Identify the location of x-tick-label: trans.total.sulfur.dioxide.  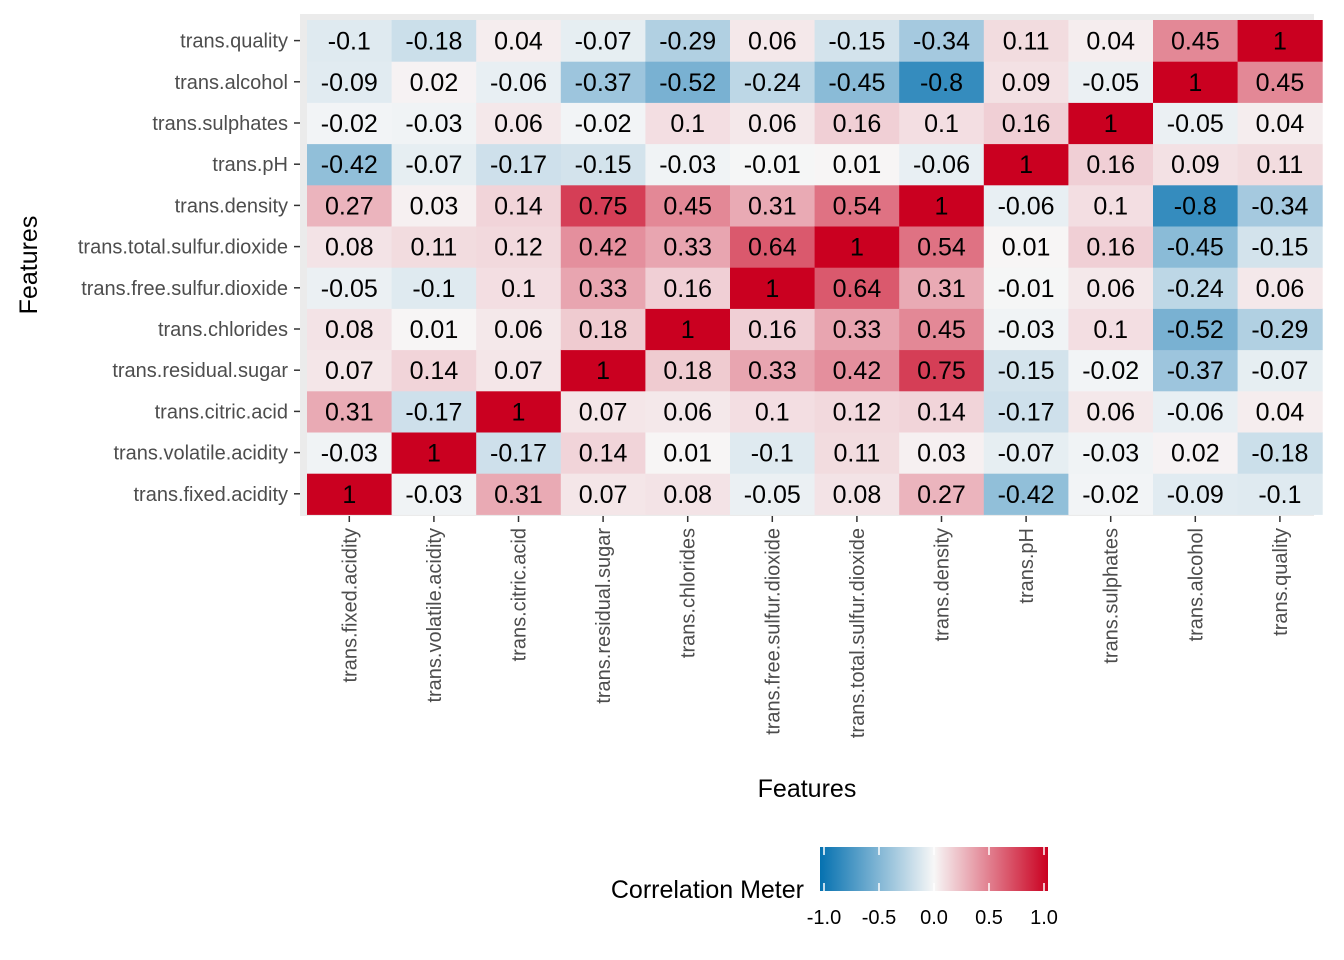
(858, 633).